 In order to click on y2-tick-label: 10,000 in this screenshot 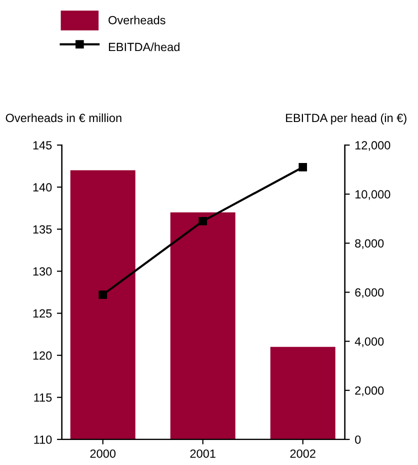, I will do `click(372, 195)`.